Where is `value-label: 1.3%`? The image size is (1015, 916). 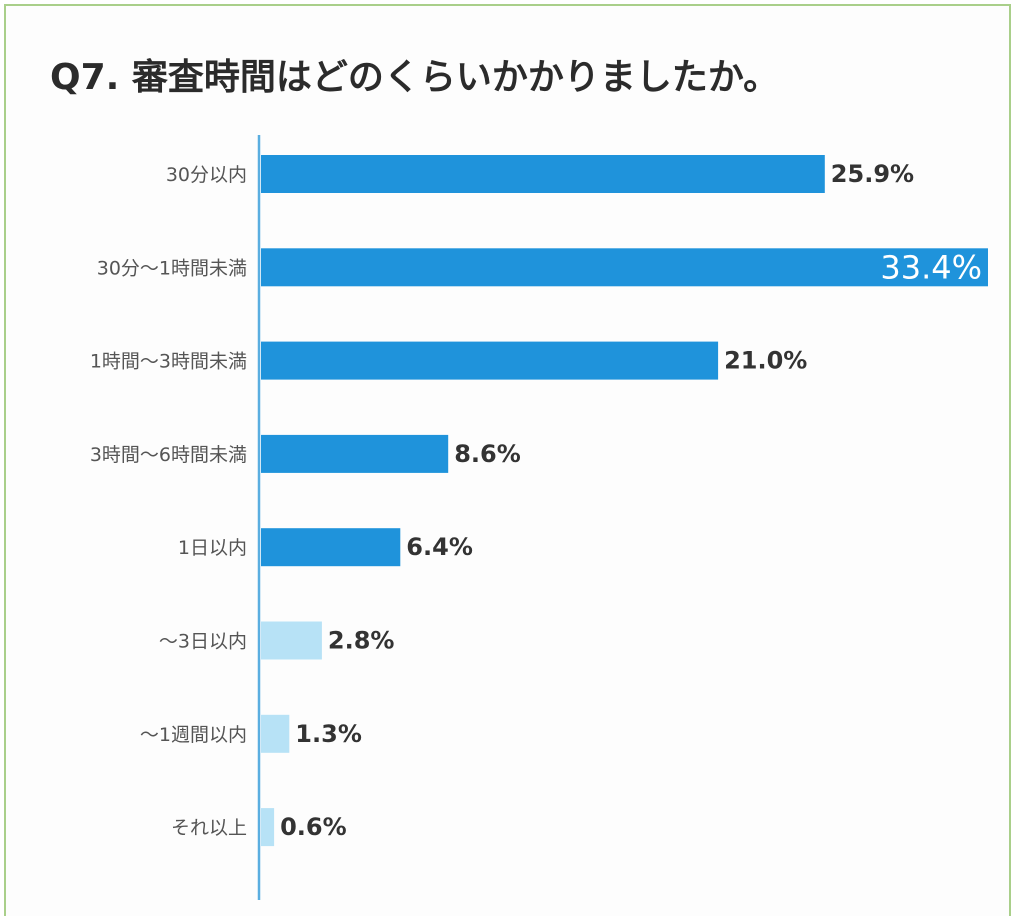
value-label: 1.3% is located at coordinates (328, 734).